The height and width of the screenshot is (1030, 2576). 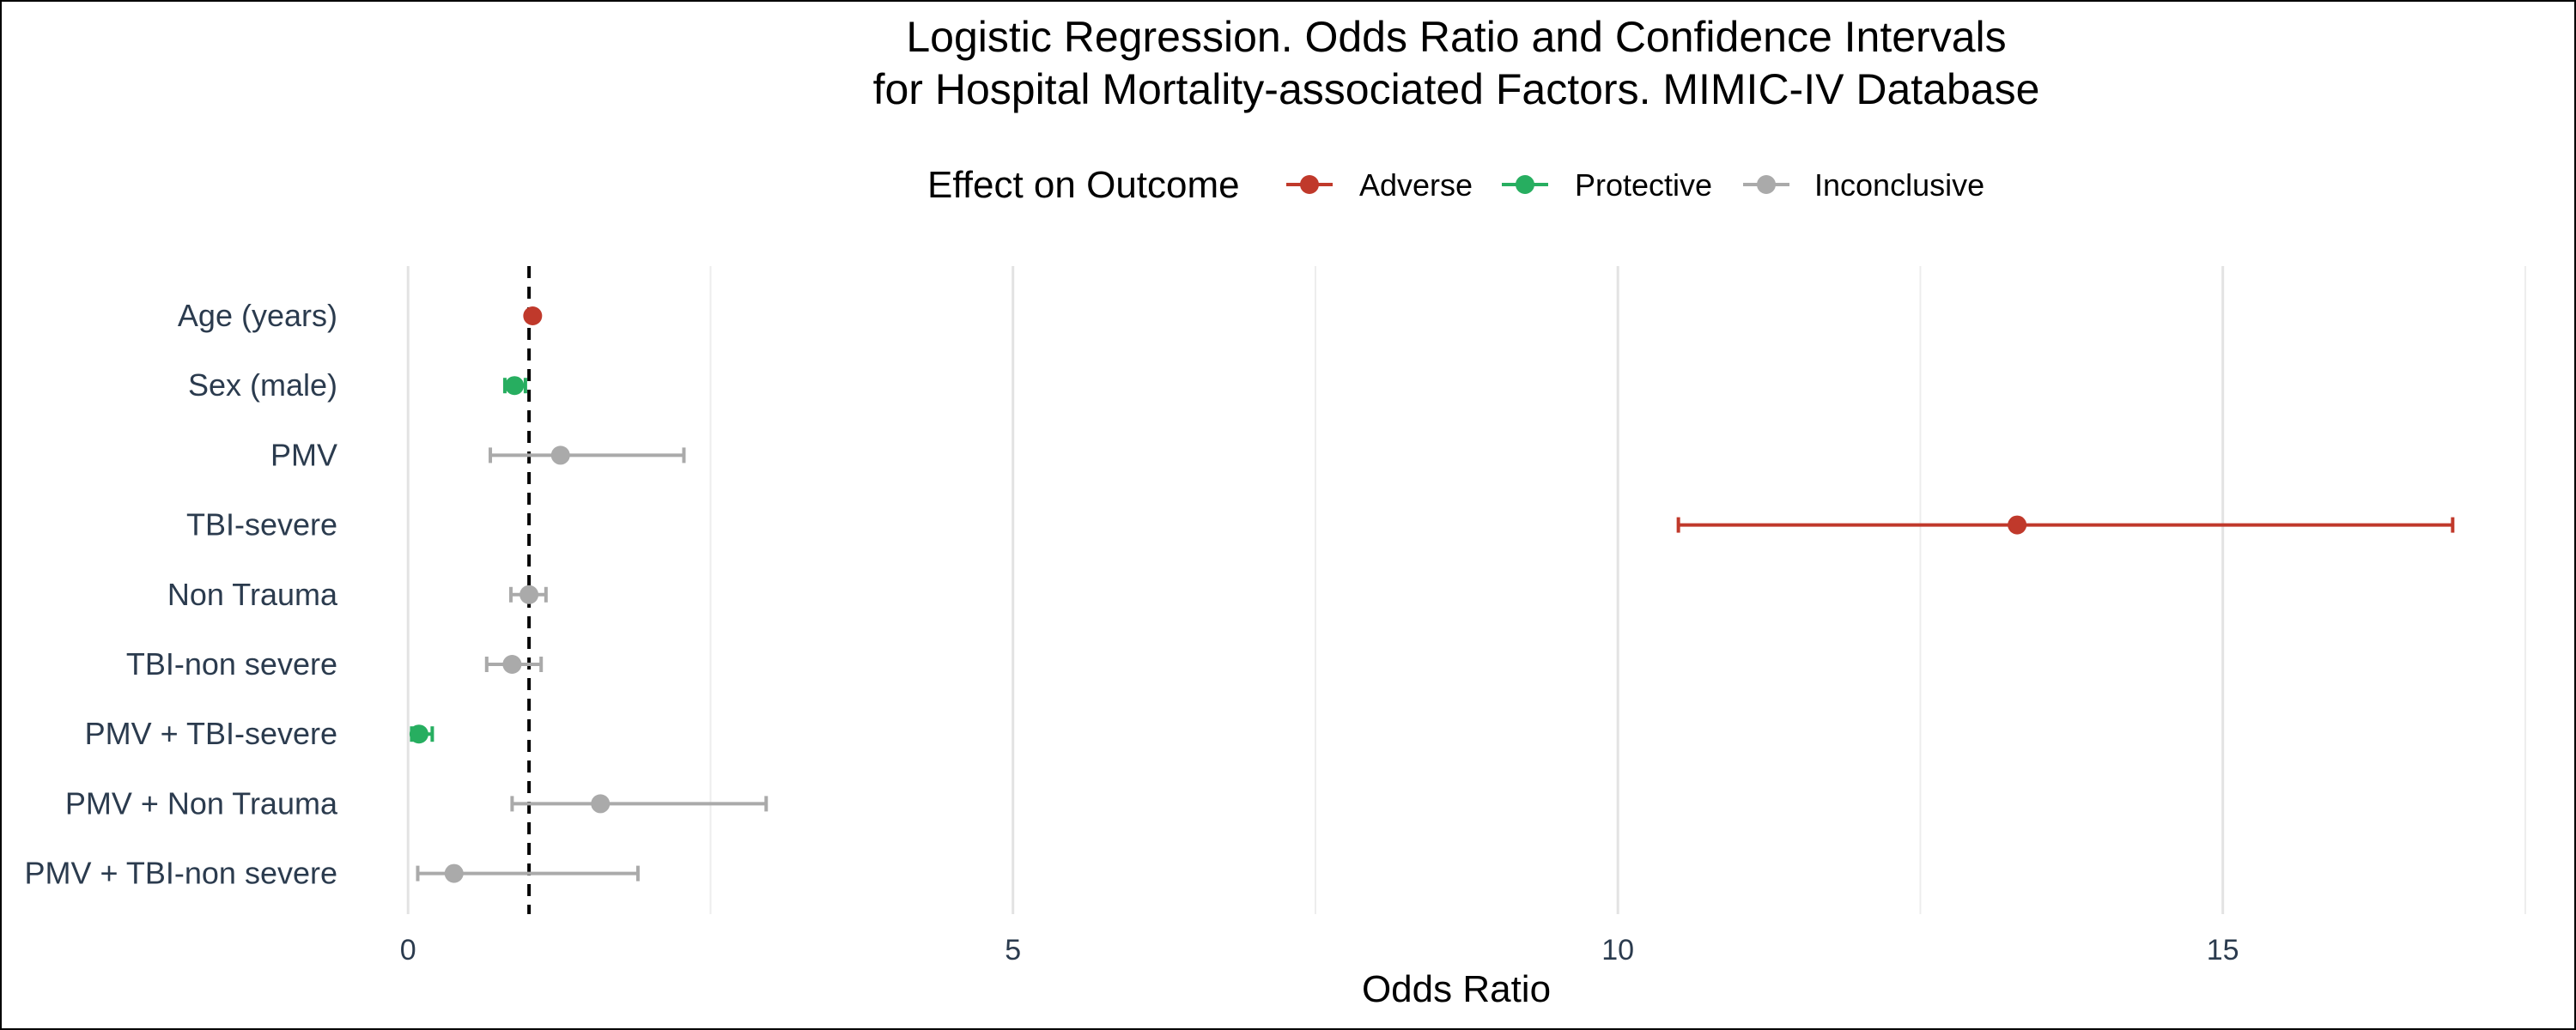 I want to click on x-tick-label: 5, so click(x=1013, y=950).